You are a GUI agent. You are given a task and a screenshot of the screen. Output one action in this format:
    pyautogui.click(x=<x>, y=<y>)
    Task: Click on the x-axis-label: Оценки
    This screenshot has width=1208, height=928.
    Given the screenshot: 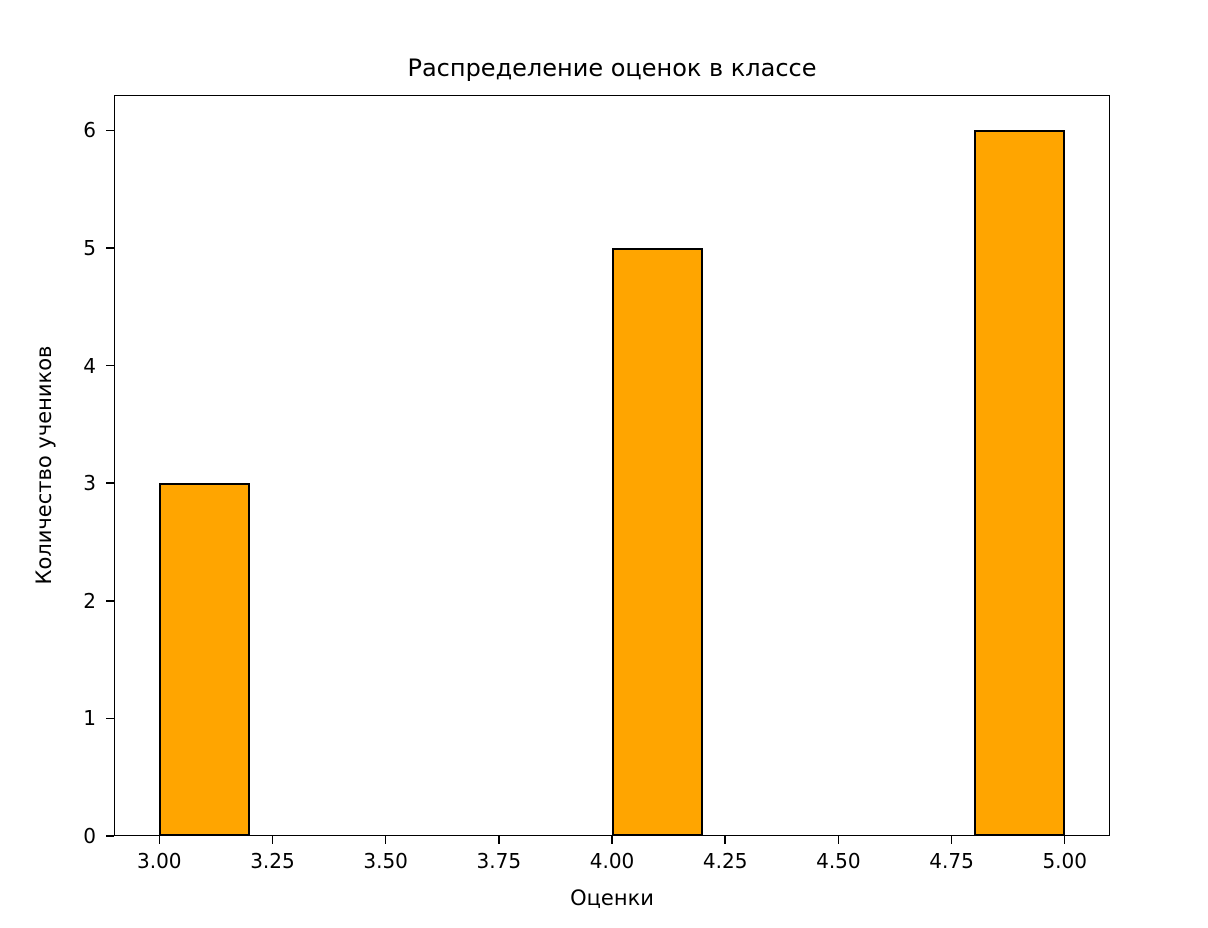 What is the action you would take?
    pyautogui.click(x=612, y=898)
    